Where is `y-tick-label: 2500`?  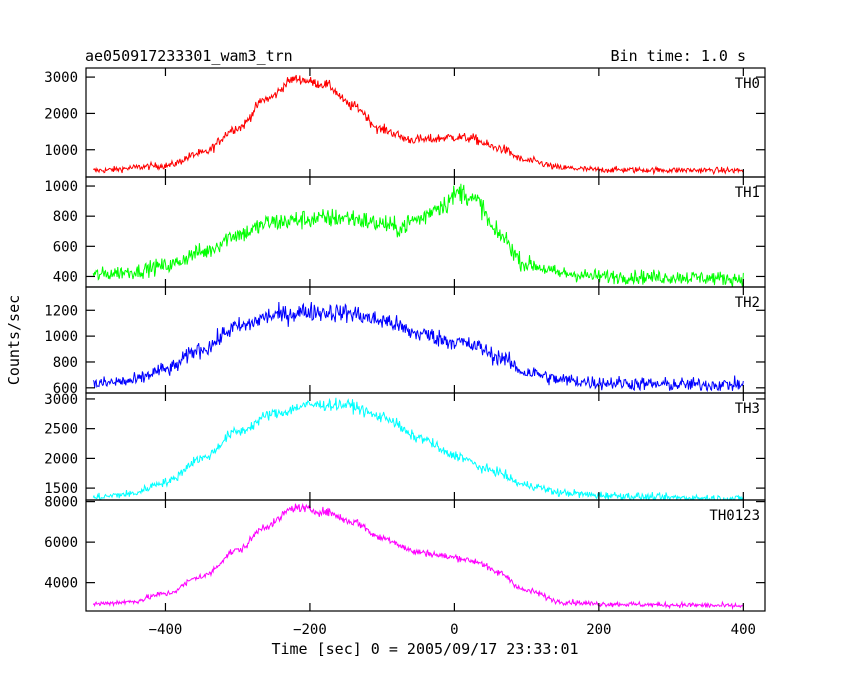 y-tick-label: 2500 is located at coordinates (61, 430).